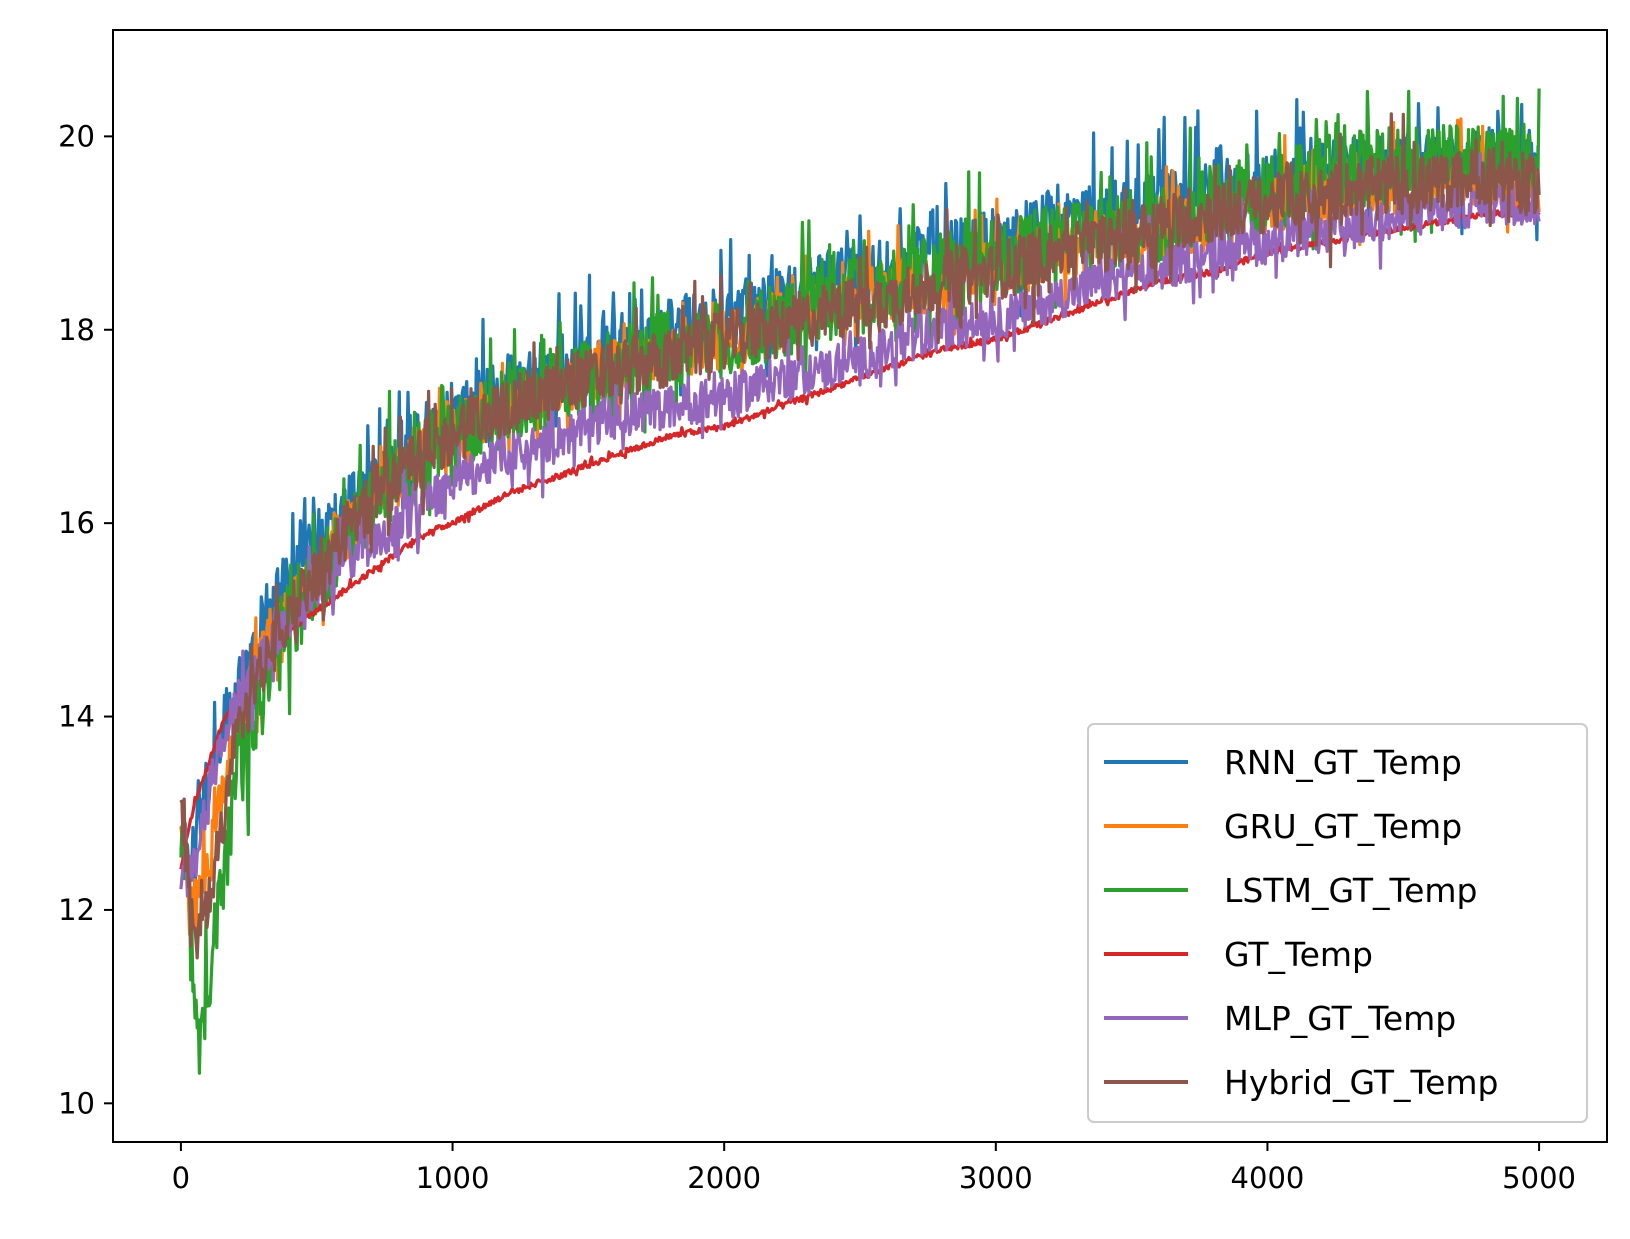 The height and width of the screenshot is (1239, 1630). Describe the element at coordinates (1298, 954) in the screenshot. I see `legend-label: GT_Temp` at that location.